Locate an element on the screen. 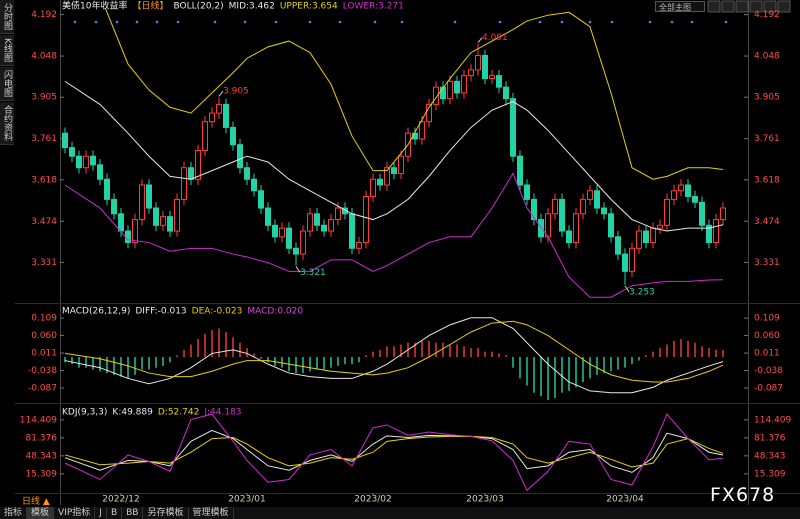  y-tick-label: 114.409 is located at coordinates (38, 420).